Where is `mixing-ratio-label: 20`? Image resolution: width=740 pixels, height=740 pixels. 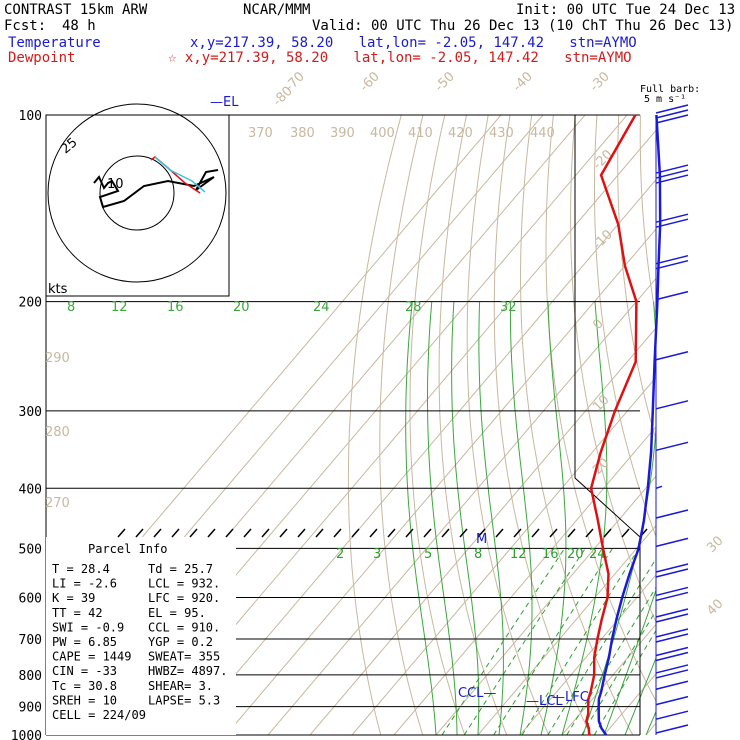
mixing-ratio-label: 20 is located at coordinates (575, 554).